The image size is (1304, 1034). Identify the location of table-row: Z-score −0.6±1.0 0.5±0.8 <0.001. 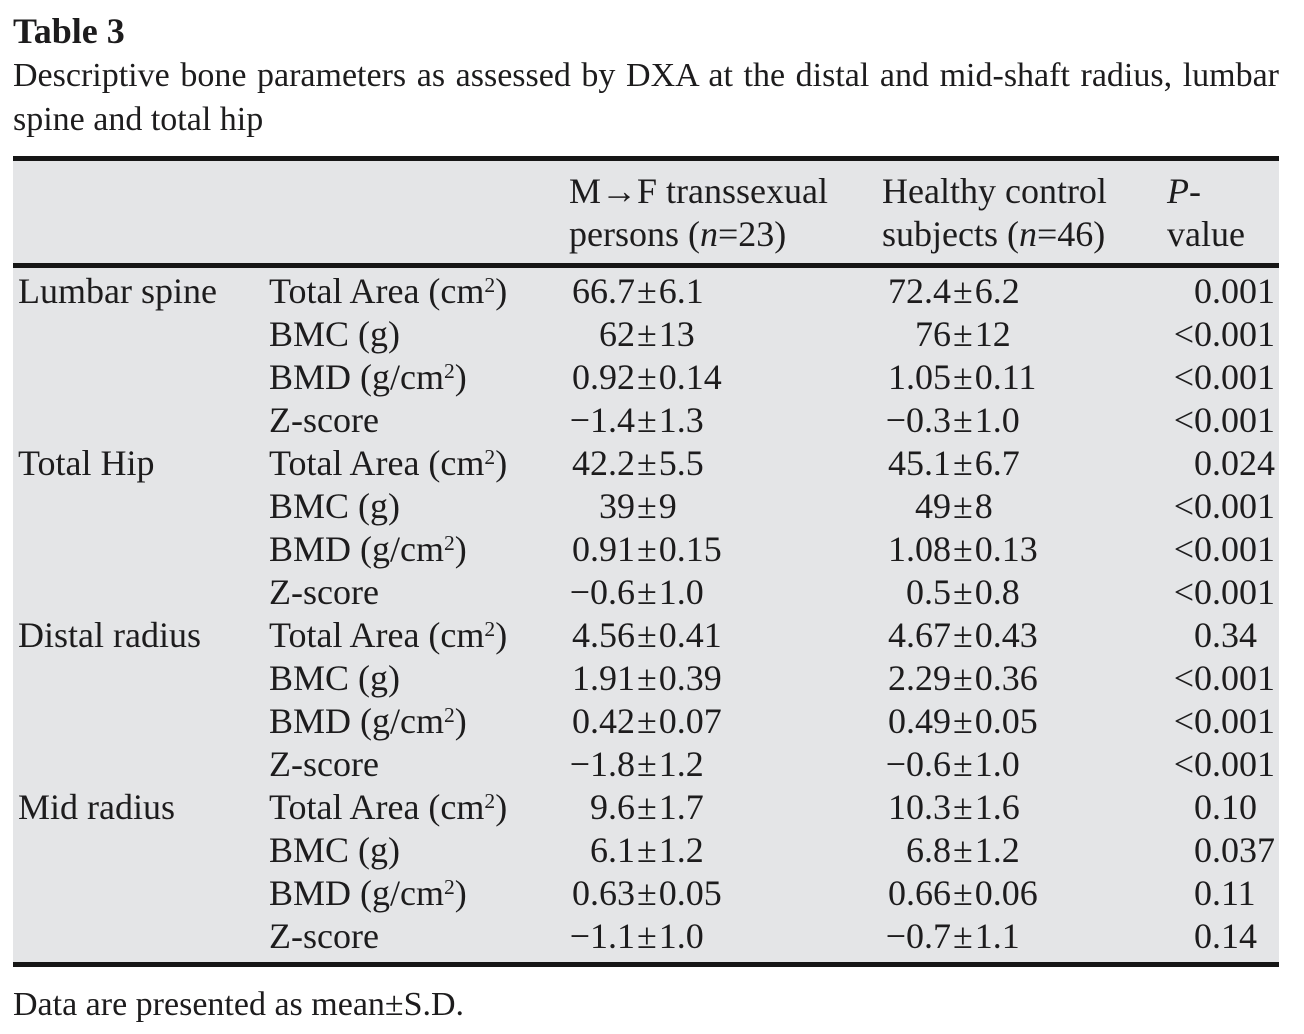
(646, 592).